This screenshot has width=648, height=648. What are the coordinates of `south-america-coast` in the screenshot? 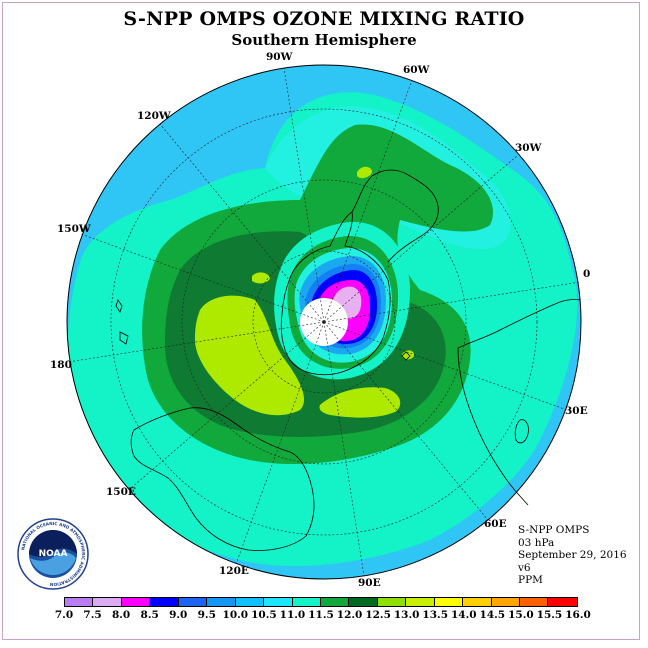 It's located at (395, 216).